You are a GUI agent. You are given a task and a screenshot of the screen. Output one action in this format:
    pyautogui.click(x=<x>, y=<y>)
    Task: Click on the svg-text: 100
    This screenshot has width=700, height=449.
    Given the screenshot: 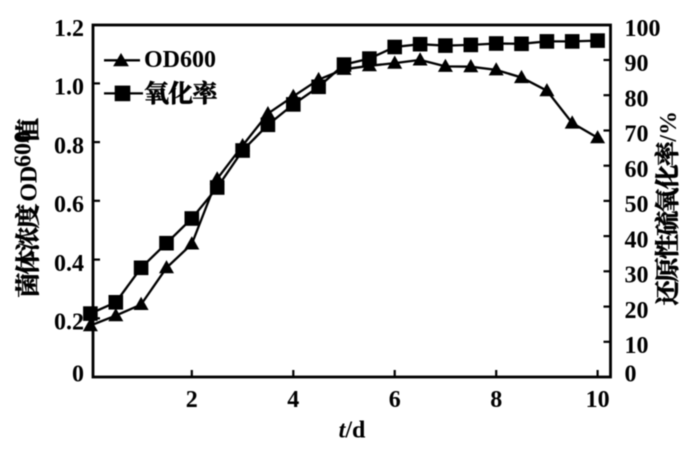 What is the action you would take?
    pyautogui.click(x=643, y=29)
    